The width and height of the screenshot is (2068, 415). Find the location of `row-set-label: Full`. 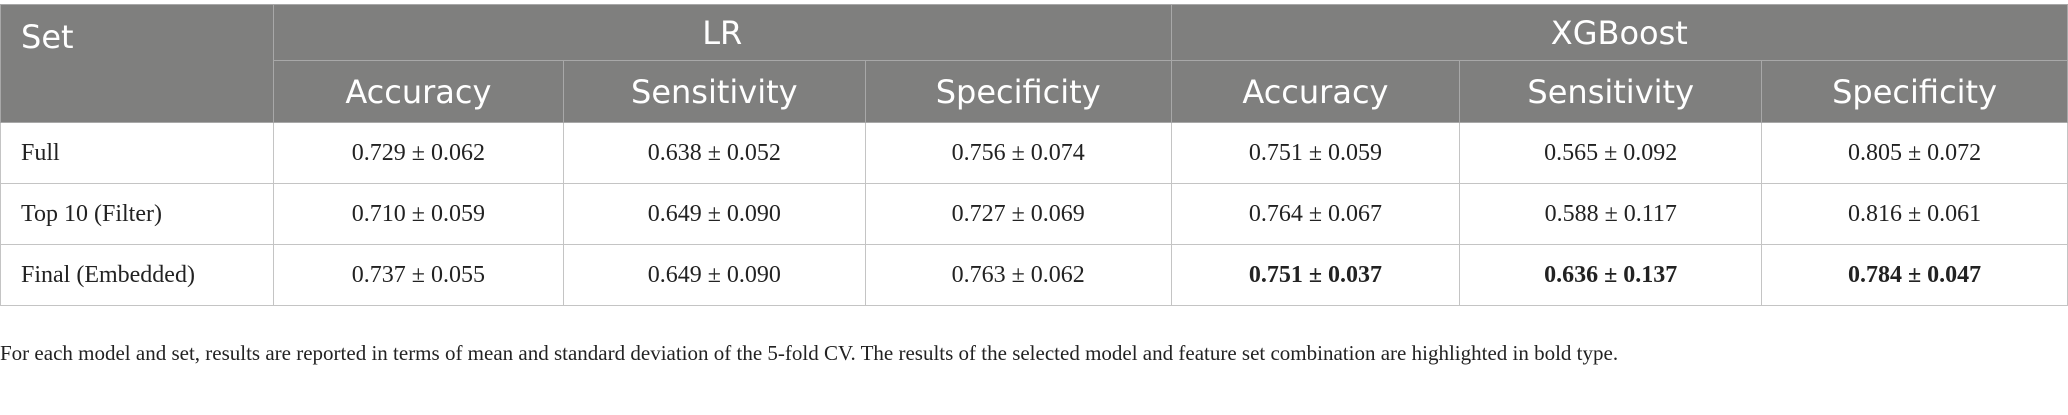

row-set-label: Full is located at coordinates (137, 153).